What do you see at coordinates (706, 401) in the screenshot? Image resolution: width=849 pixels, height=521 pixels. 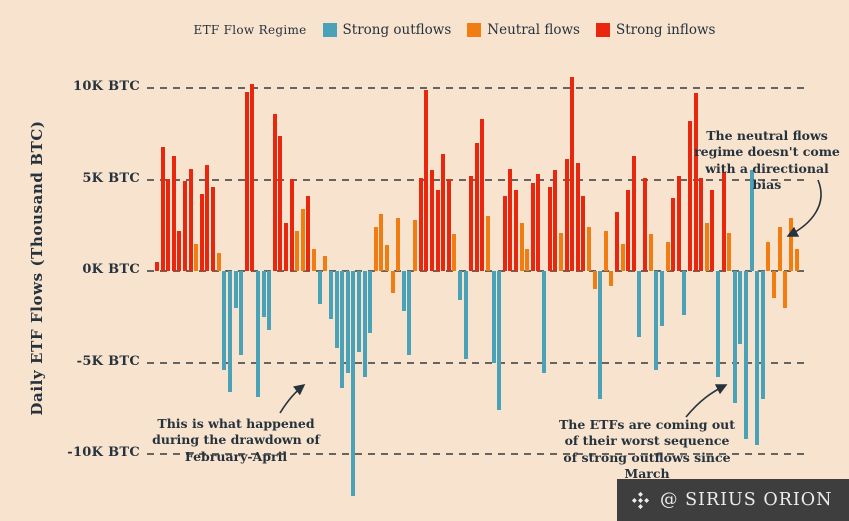 I see `arrow-worst-sequence-icon` at bounding box center [706, 401].